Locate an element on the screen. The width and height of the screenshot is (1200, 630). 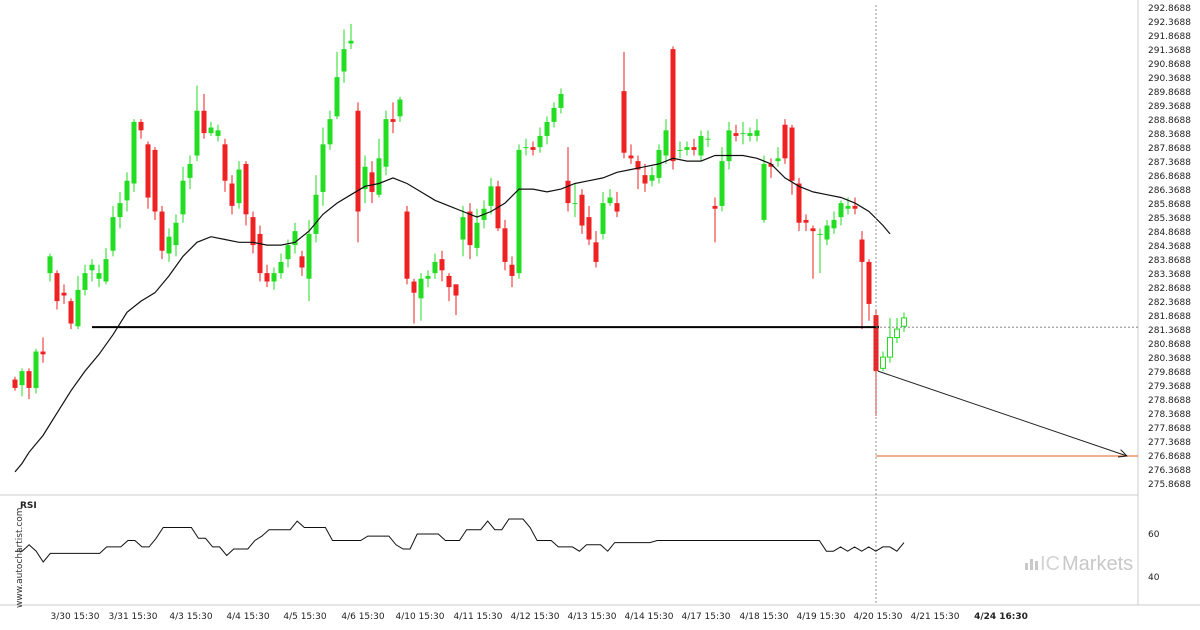
y-tick-label: 278.8688 is located at coordinates (1169, 401).